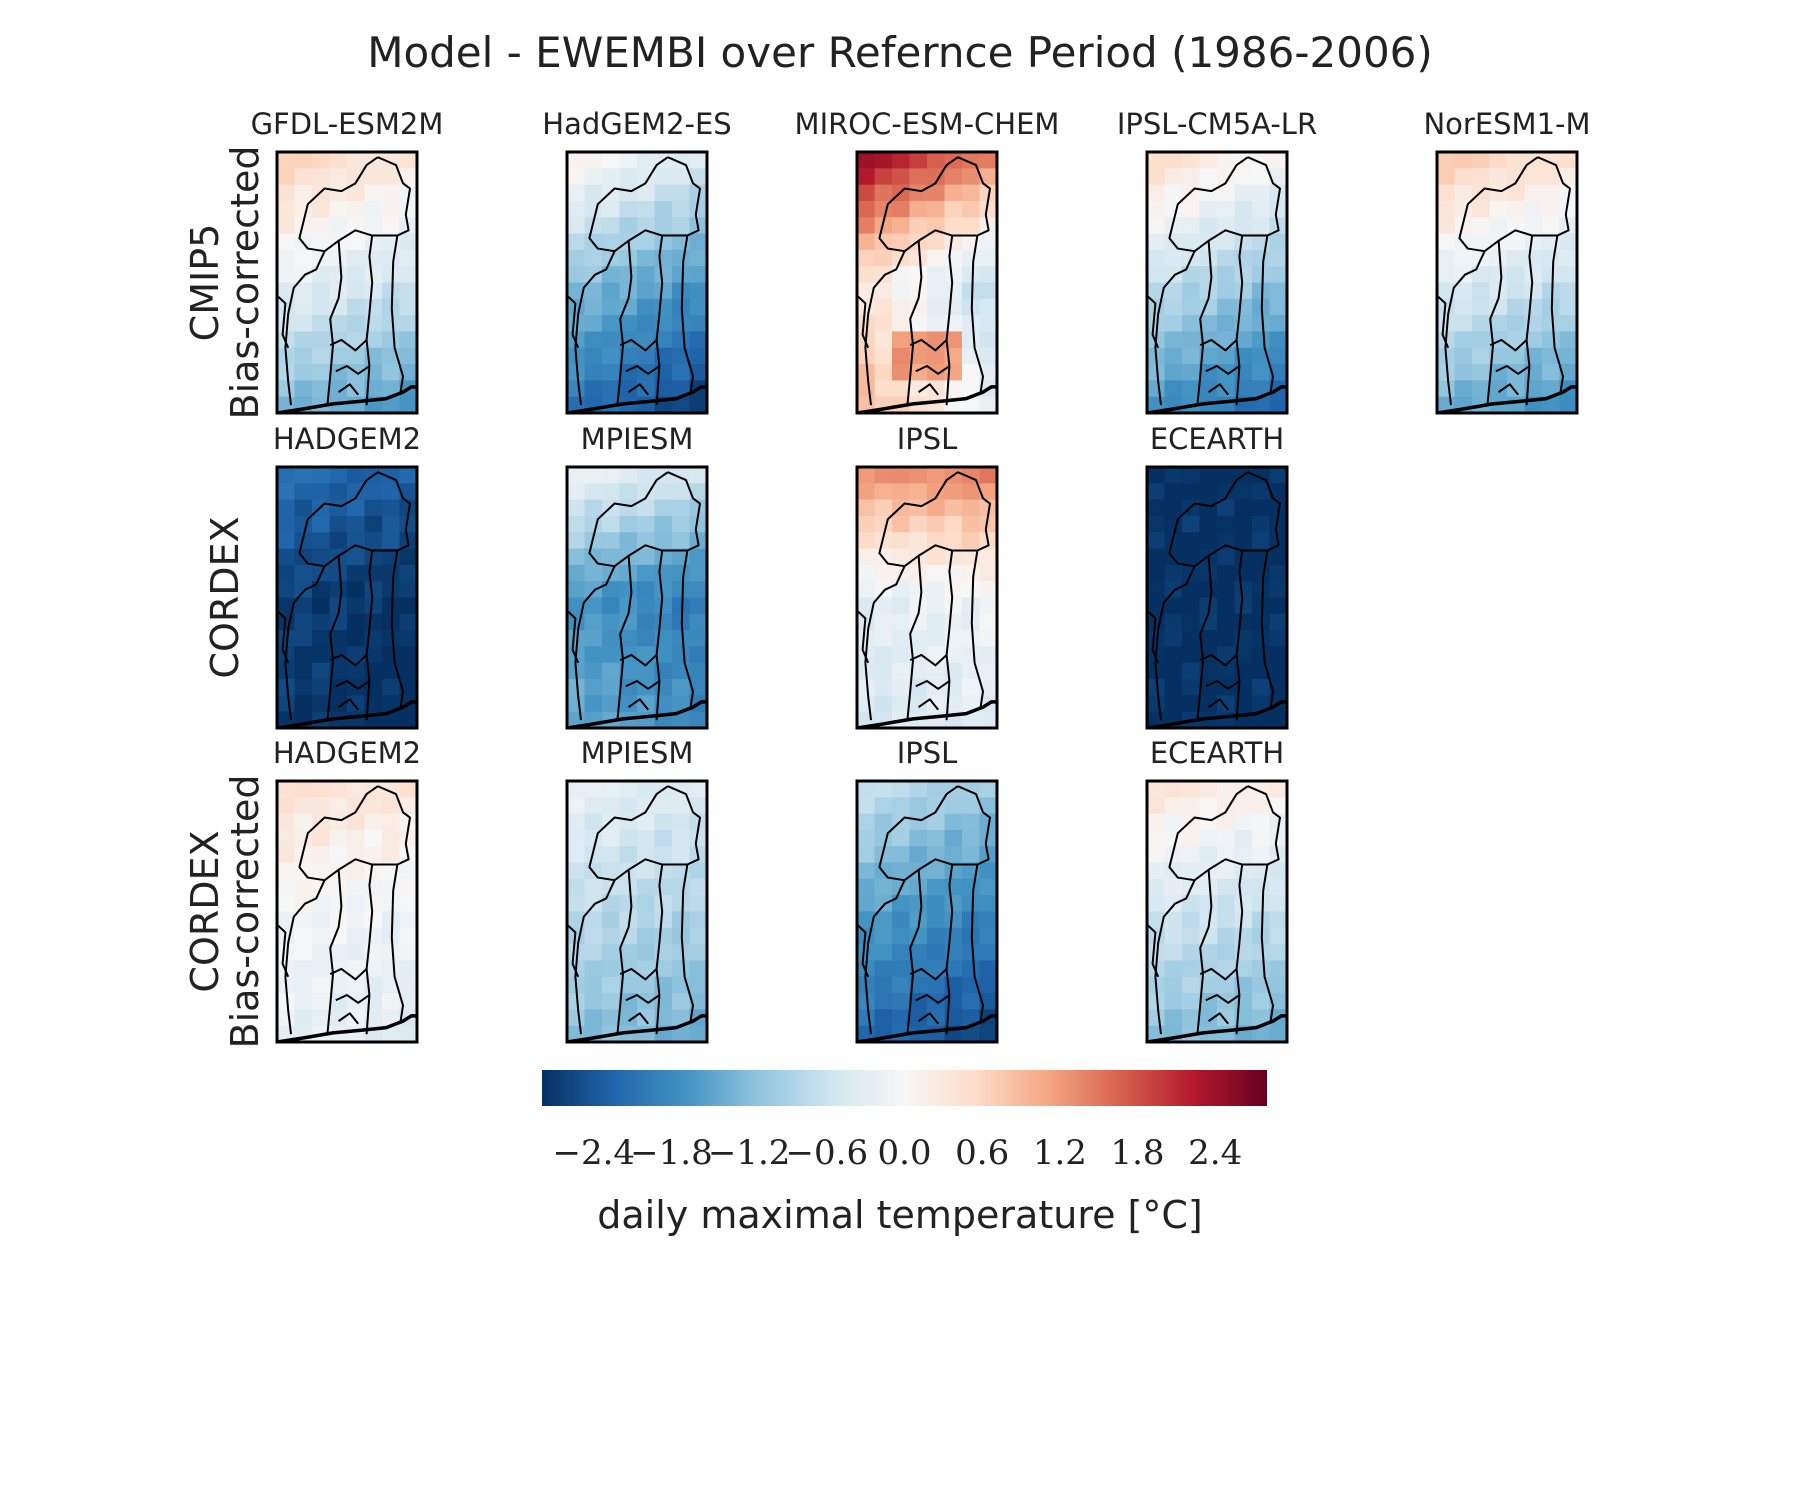 The width and height of the screenshot is (1800, 1500). I want to click on panel-title: IPSL, so click(927, 753).